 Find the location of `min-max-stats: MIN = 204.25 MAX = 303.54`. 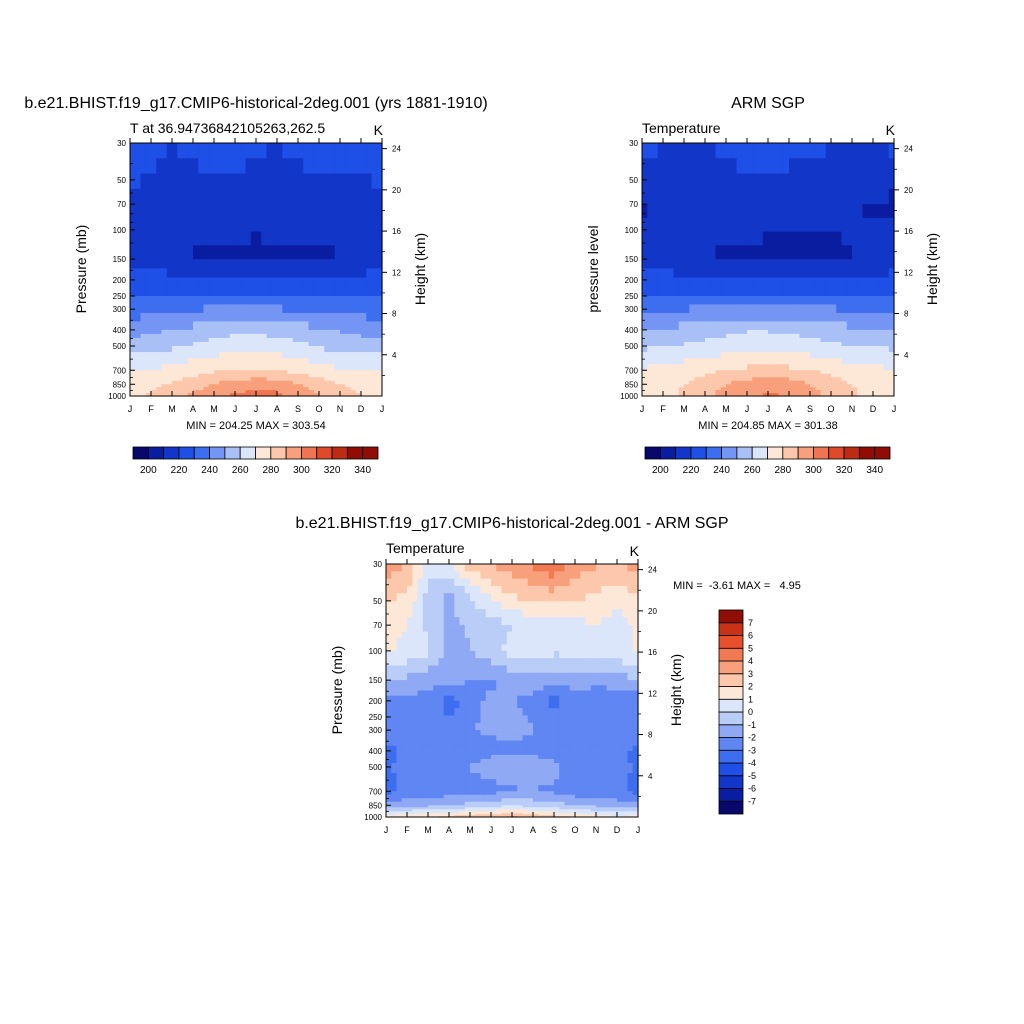

min-max-stats: MIN = 204.25 MAX = 303.54 is located at coordinates (255, 426).